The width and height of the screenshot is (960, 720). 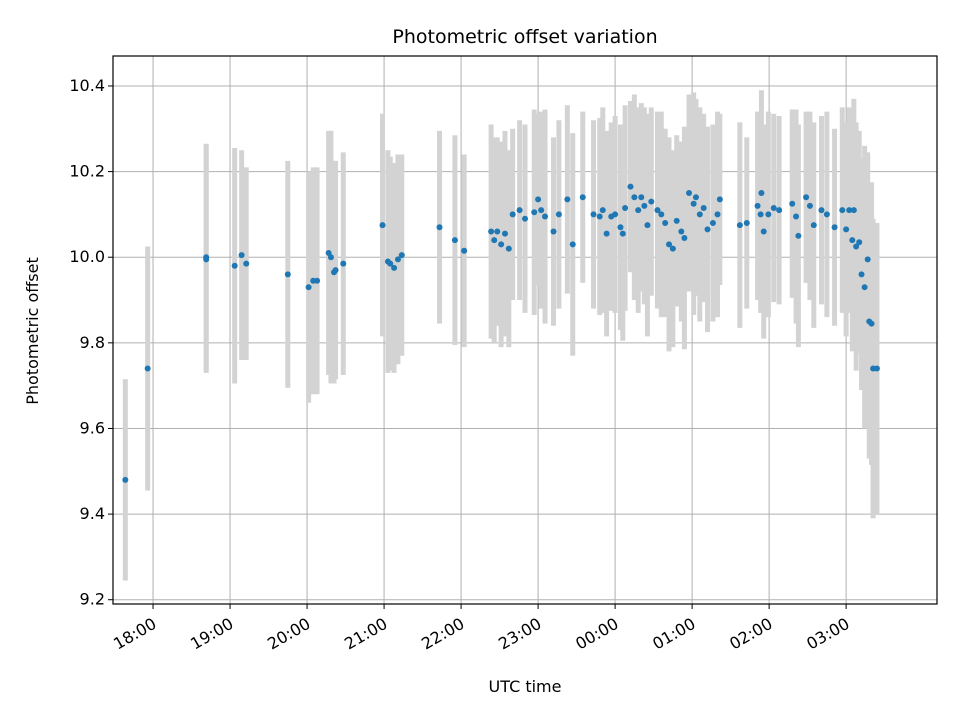 What do you see at coordinates (92, 599) in the screenshot?
I see `y-tick-label: 9.2` at bounding box center [92, 599].